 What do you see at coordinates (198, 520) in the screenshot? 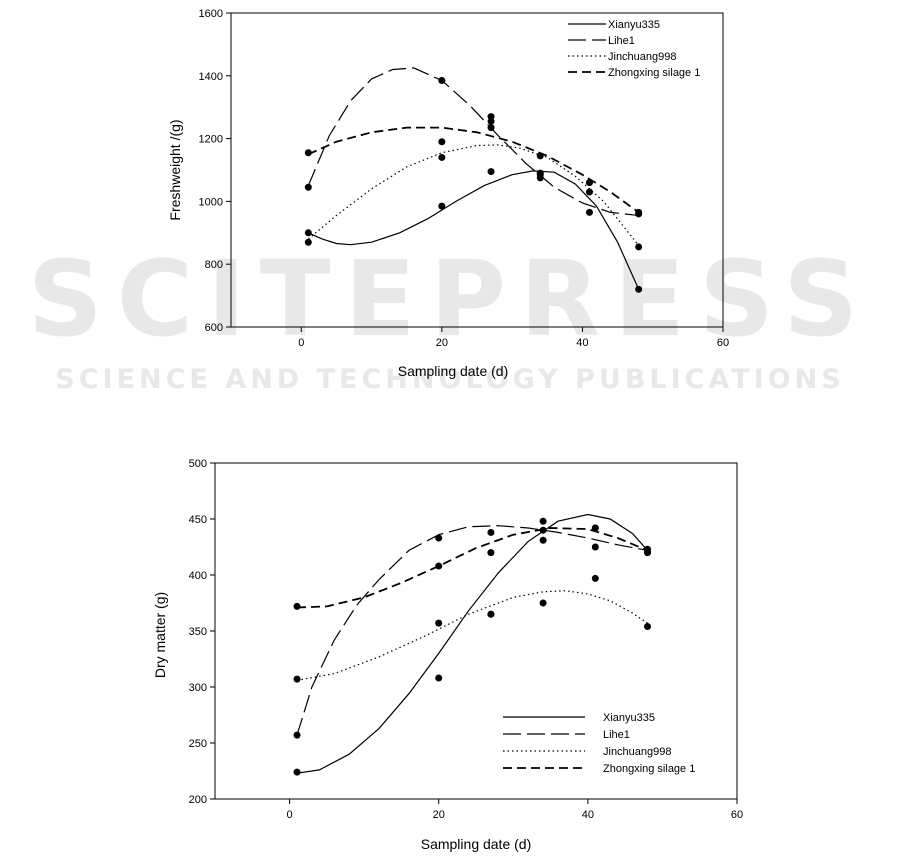
I see `y-tick-label: 450` at bounding box center [198, 520].